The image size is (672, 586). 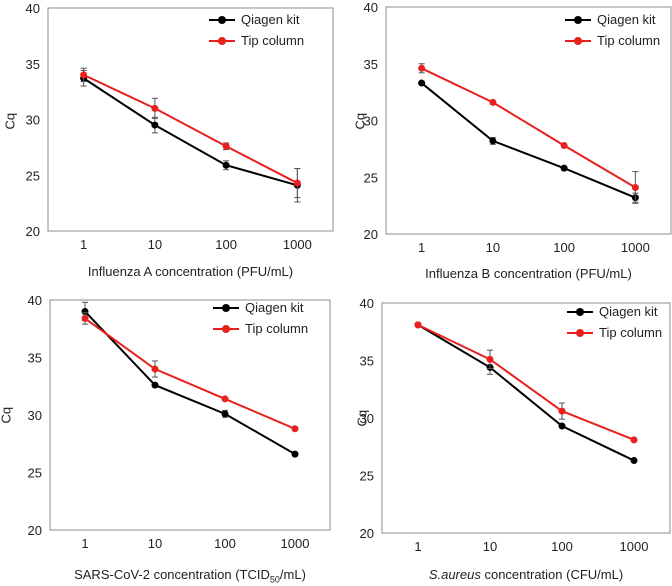 What do you see at coordinates (190, 271) in the screenshot?
I see `x-axis-label: Influenza A concentration (PFU/mL)` at bounding box center [190, 271].